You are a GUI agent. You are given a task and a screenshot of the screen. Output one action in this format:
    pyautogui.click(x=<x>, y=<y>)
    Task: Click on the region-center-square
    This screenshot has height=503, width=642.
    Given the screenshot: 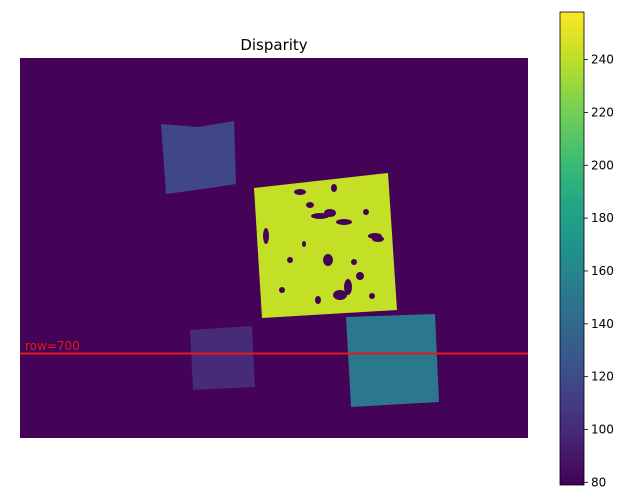 What is the action you would take?
    pyautogui.click(x=325, y=245)
    